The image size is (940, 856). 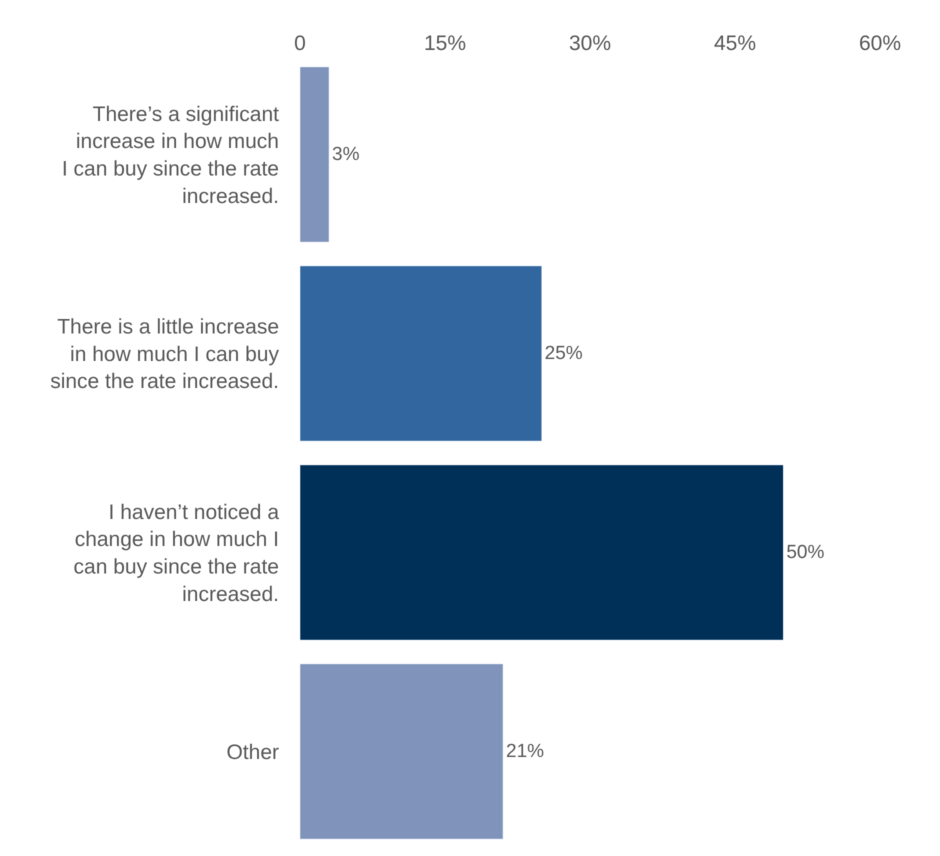 What do you see at coordinates (346, 154) in the screenshot?
I see `data-label: 3%` at bounding box center [346, 154].